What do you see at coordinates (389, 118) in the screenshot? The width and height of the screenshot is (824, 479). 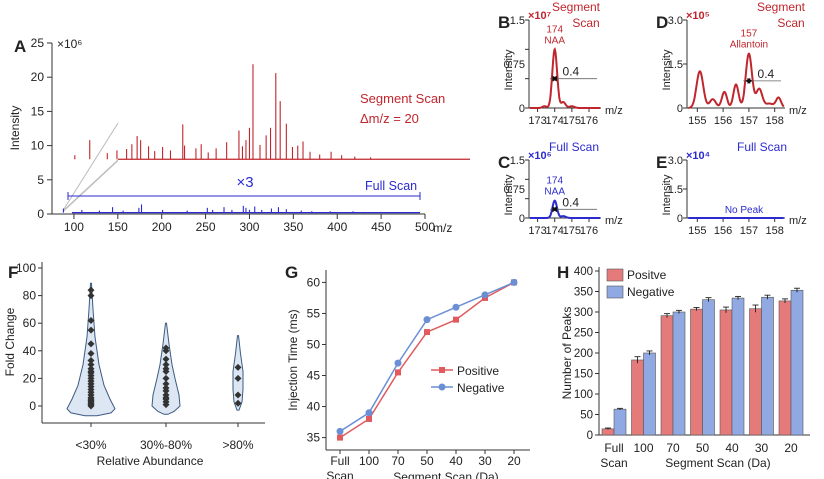 I see `delta-label: Δm/z = 20` at bounding box center [389, 118].